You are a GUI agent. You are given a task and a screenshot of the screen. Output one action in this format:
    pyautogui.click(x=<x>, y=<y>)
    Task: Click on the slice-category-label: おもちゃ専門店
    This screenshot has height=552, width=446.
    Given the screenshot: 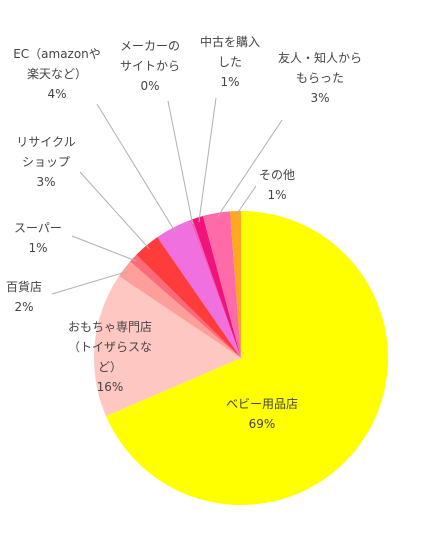 What is the action you would take?
    pyautogui.click(x=110, y=327)
    